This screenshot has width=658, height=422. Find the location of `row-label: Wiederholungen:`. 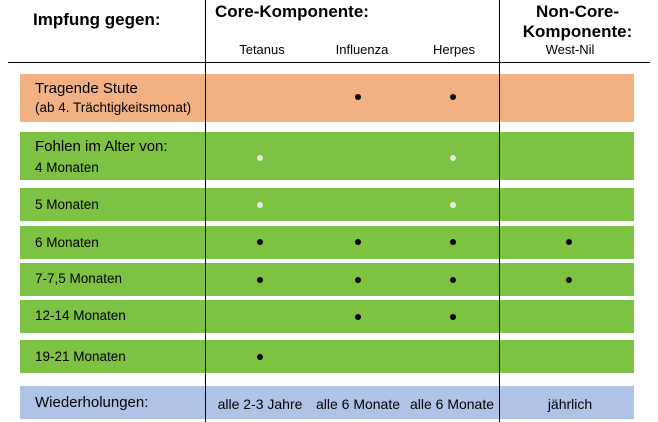

row-label: Wiederholungen: is located at coordinates (92, 402).